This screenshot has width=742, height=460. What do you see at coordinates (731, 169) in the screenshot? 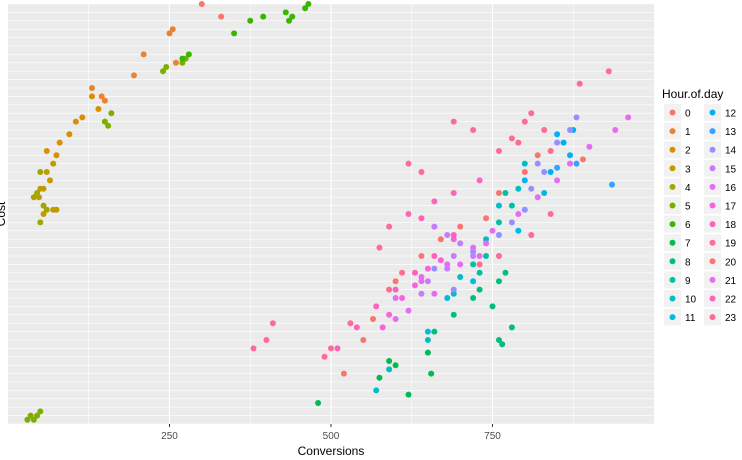
I see `legend-label-15: 15` at bounding box center [731, 169].